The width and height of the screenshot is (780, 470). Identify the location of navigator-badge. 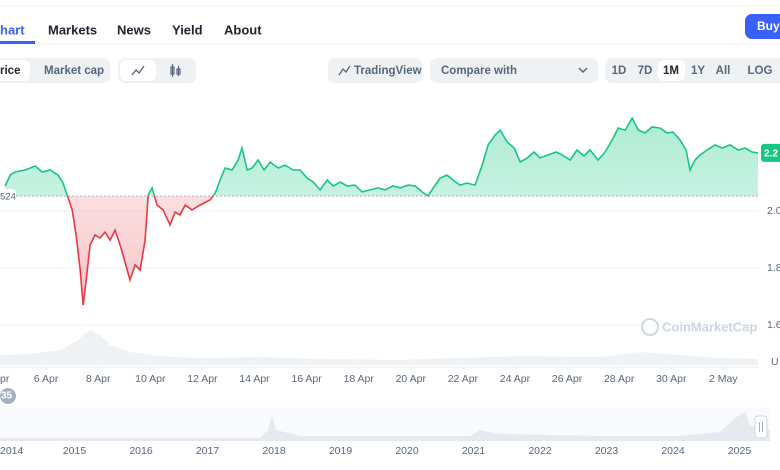
(8, 396).